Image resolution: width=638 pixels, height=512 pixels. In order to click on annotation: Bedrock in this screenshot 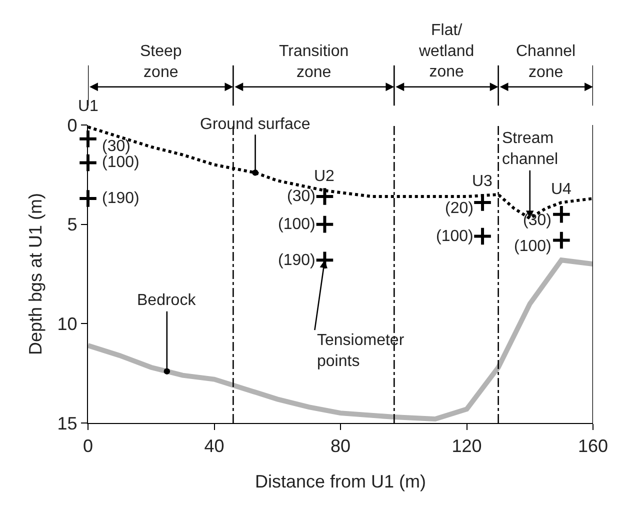, I will do `click(167, 300)`.